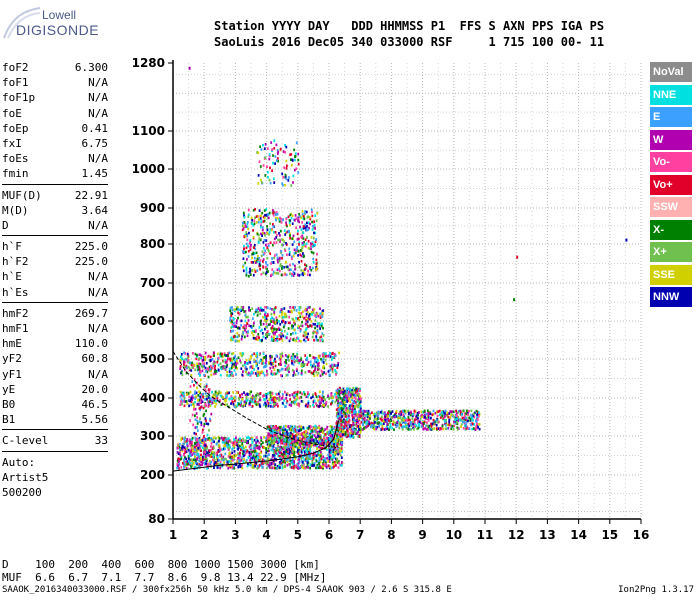 The width and height of the screenshot is (700, 600). I want to click on param-row: foF2 6.300, so click(55, 67).